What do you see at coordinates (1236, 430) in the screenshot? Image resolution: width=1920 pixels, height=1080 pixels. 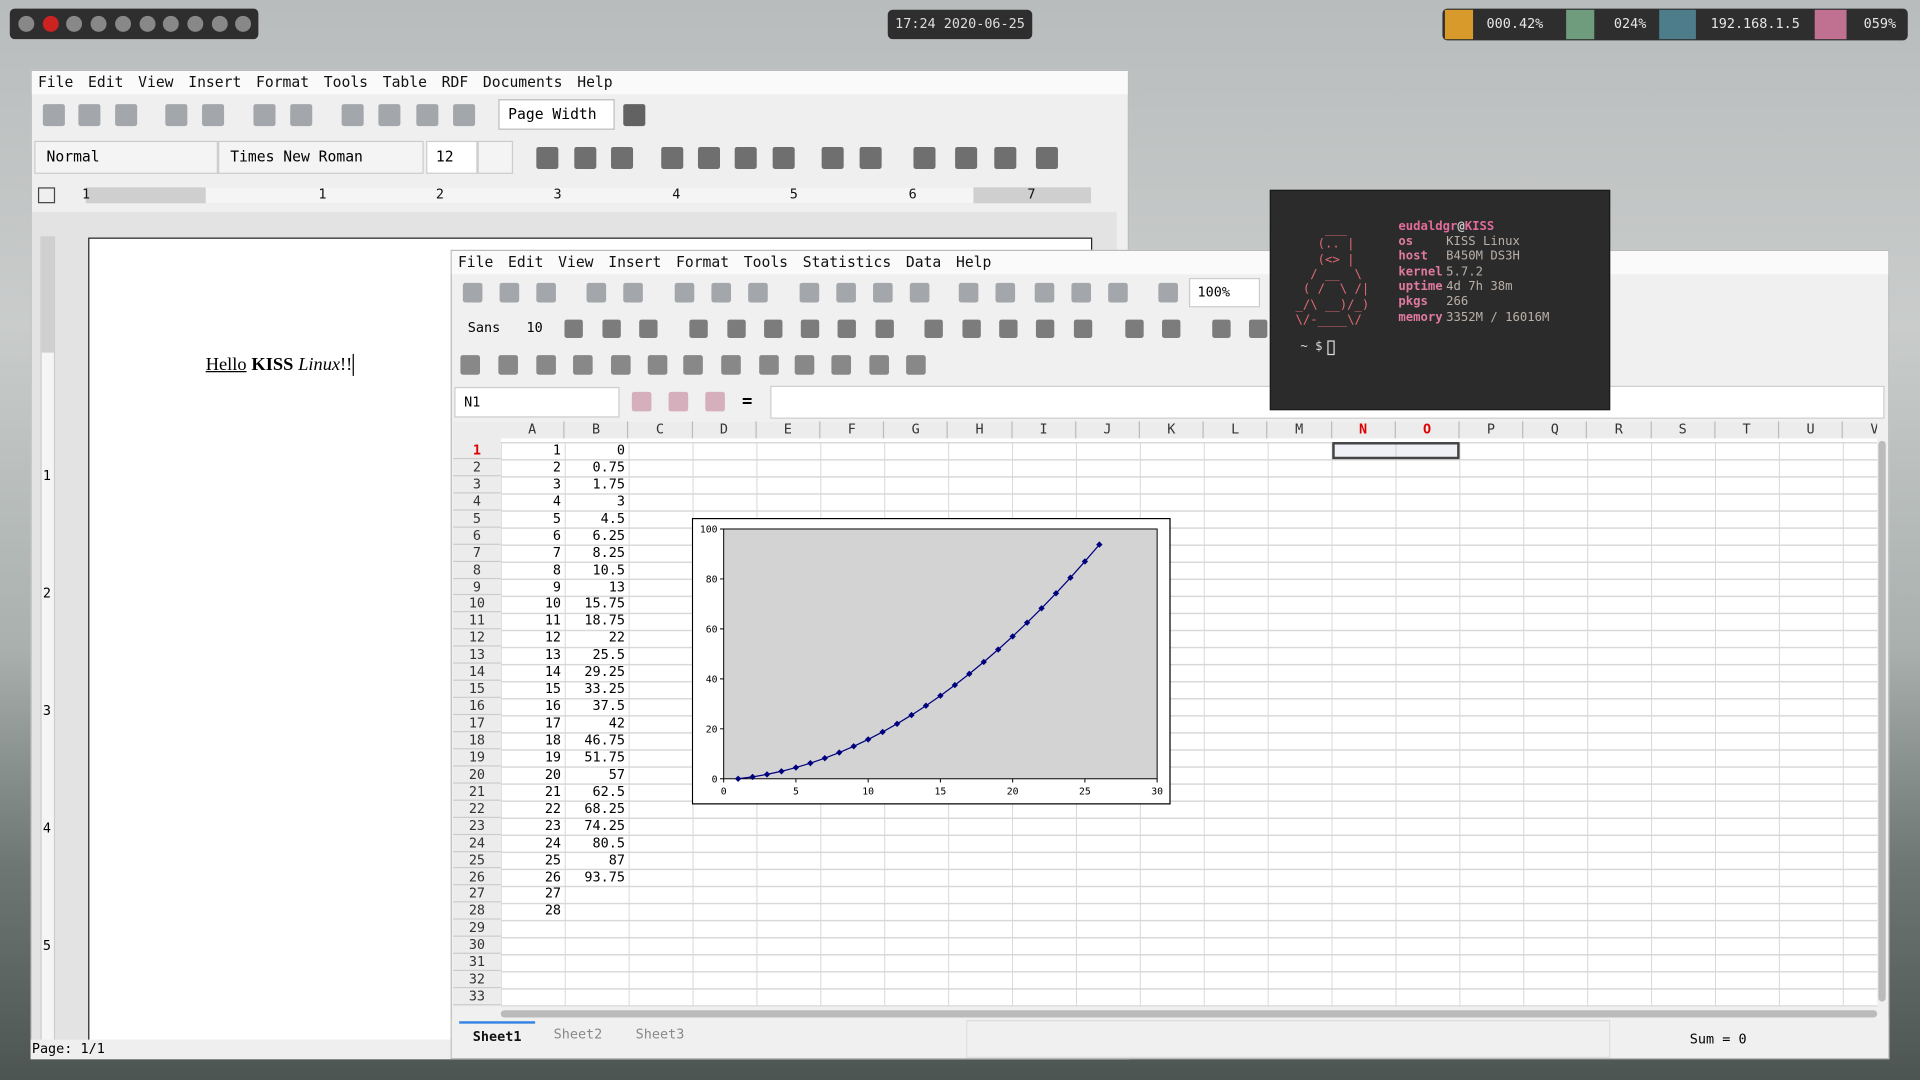 I see `column-header: L` at bounding box center [1236, 430].